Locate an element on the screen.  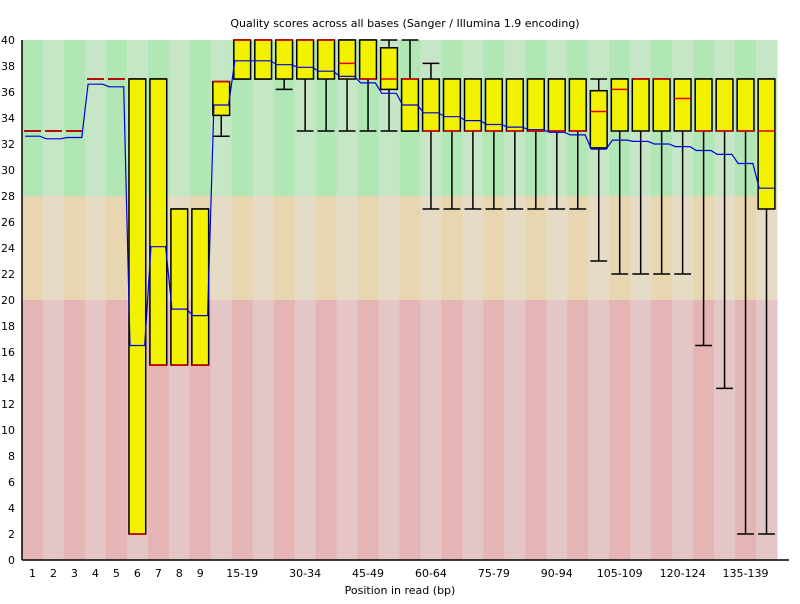
y-tick-label: 40 is located at coordinates (8, 40).